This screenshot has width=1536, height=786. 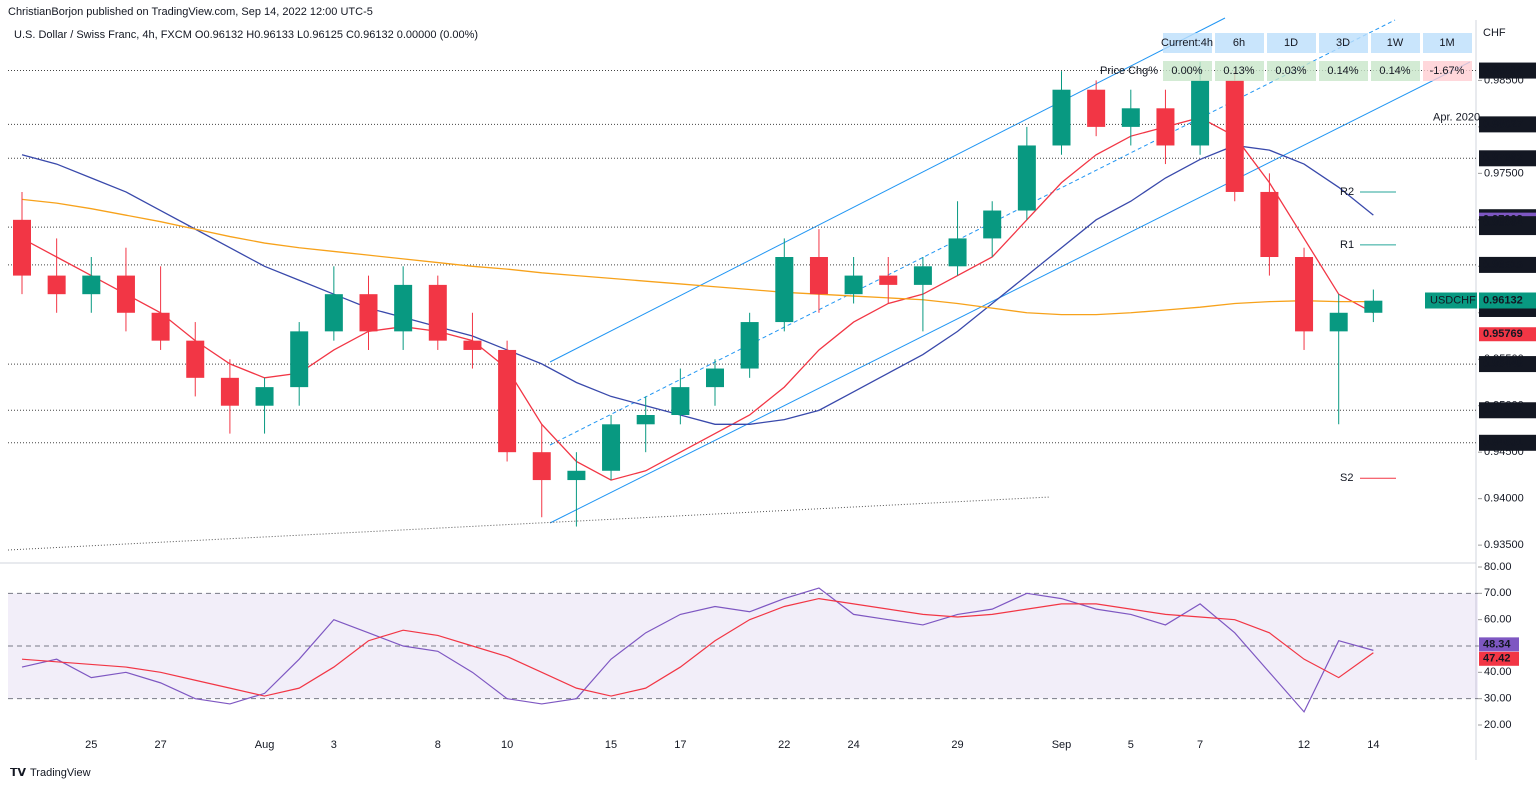 What do you see at coordinates (1503, 334) in the screenshot?
I see `price-badge-label: 0.95769` at bounding box center [1503, 334].